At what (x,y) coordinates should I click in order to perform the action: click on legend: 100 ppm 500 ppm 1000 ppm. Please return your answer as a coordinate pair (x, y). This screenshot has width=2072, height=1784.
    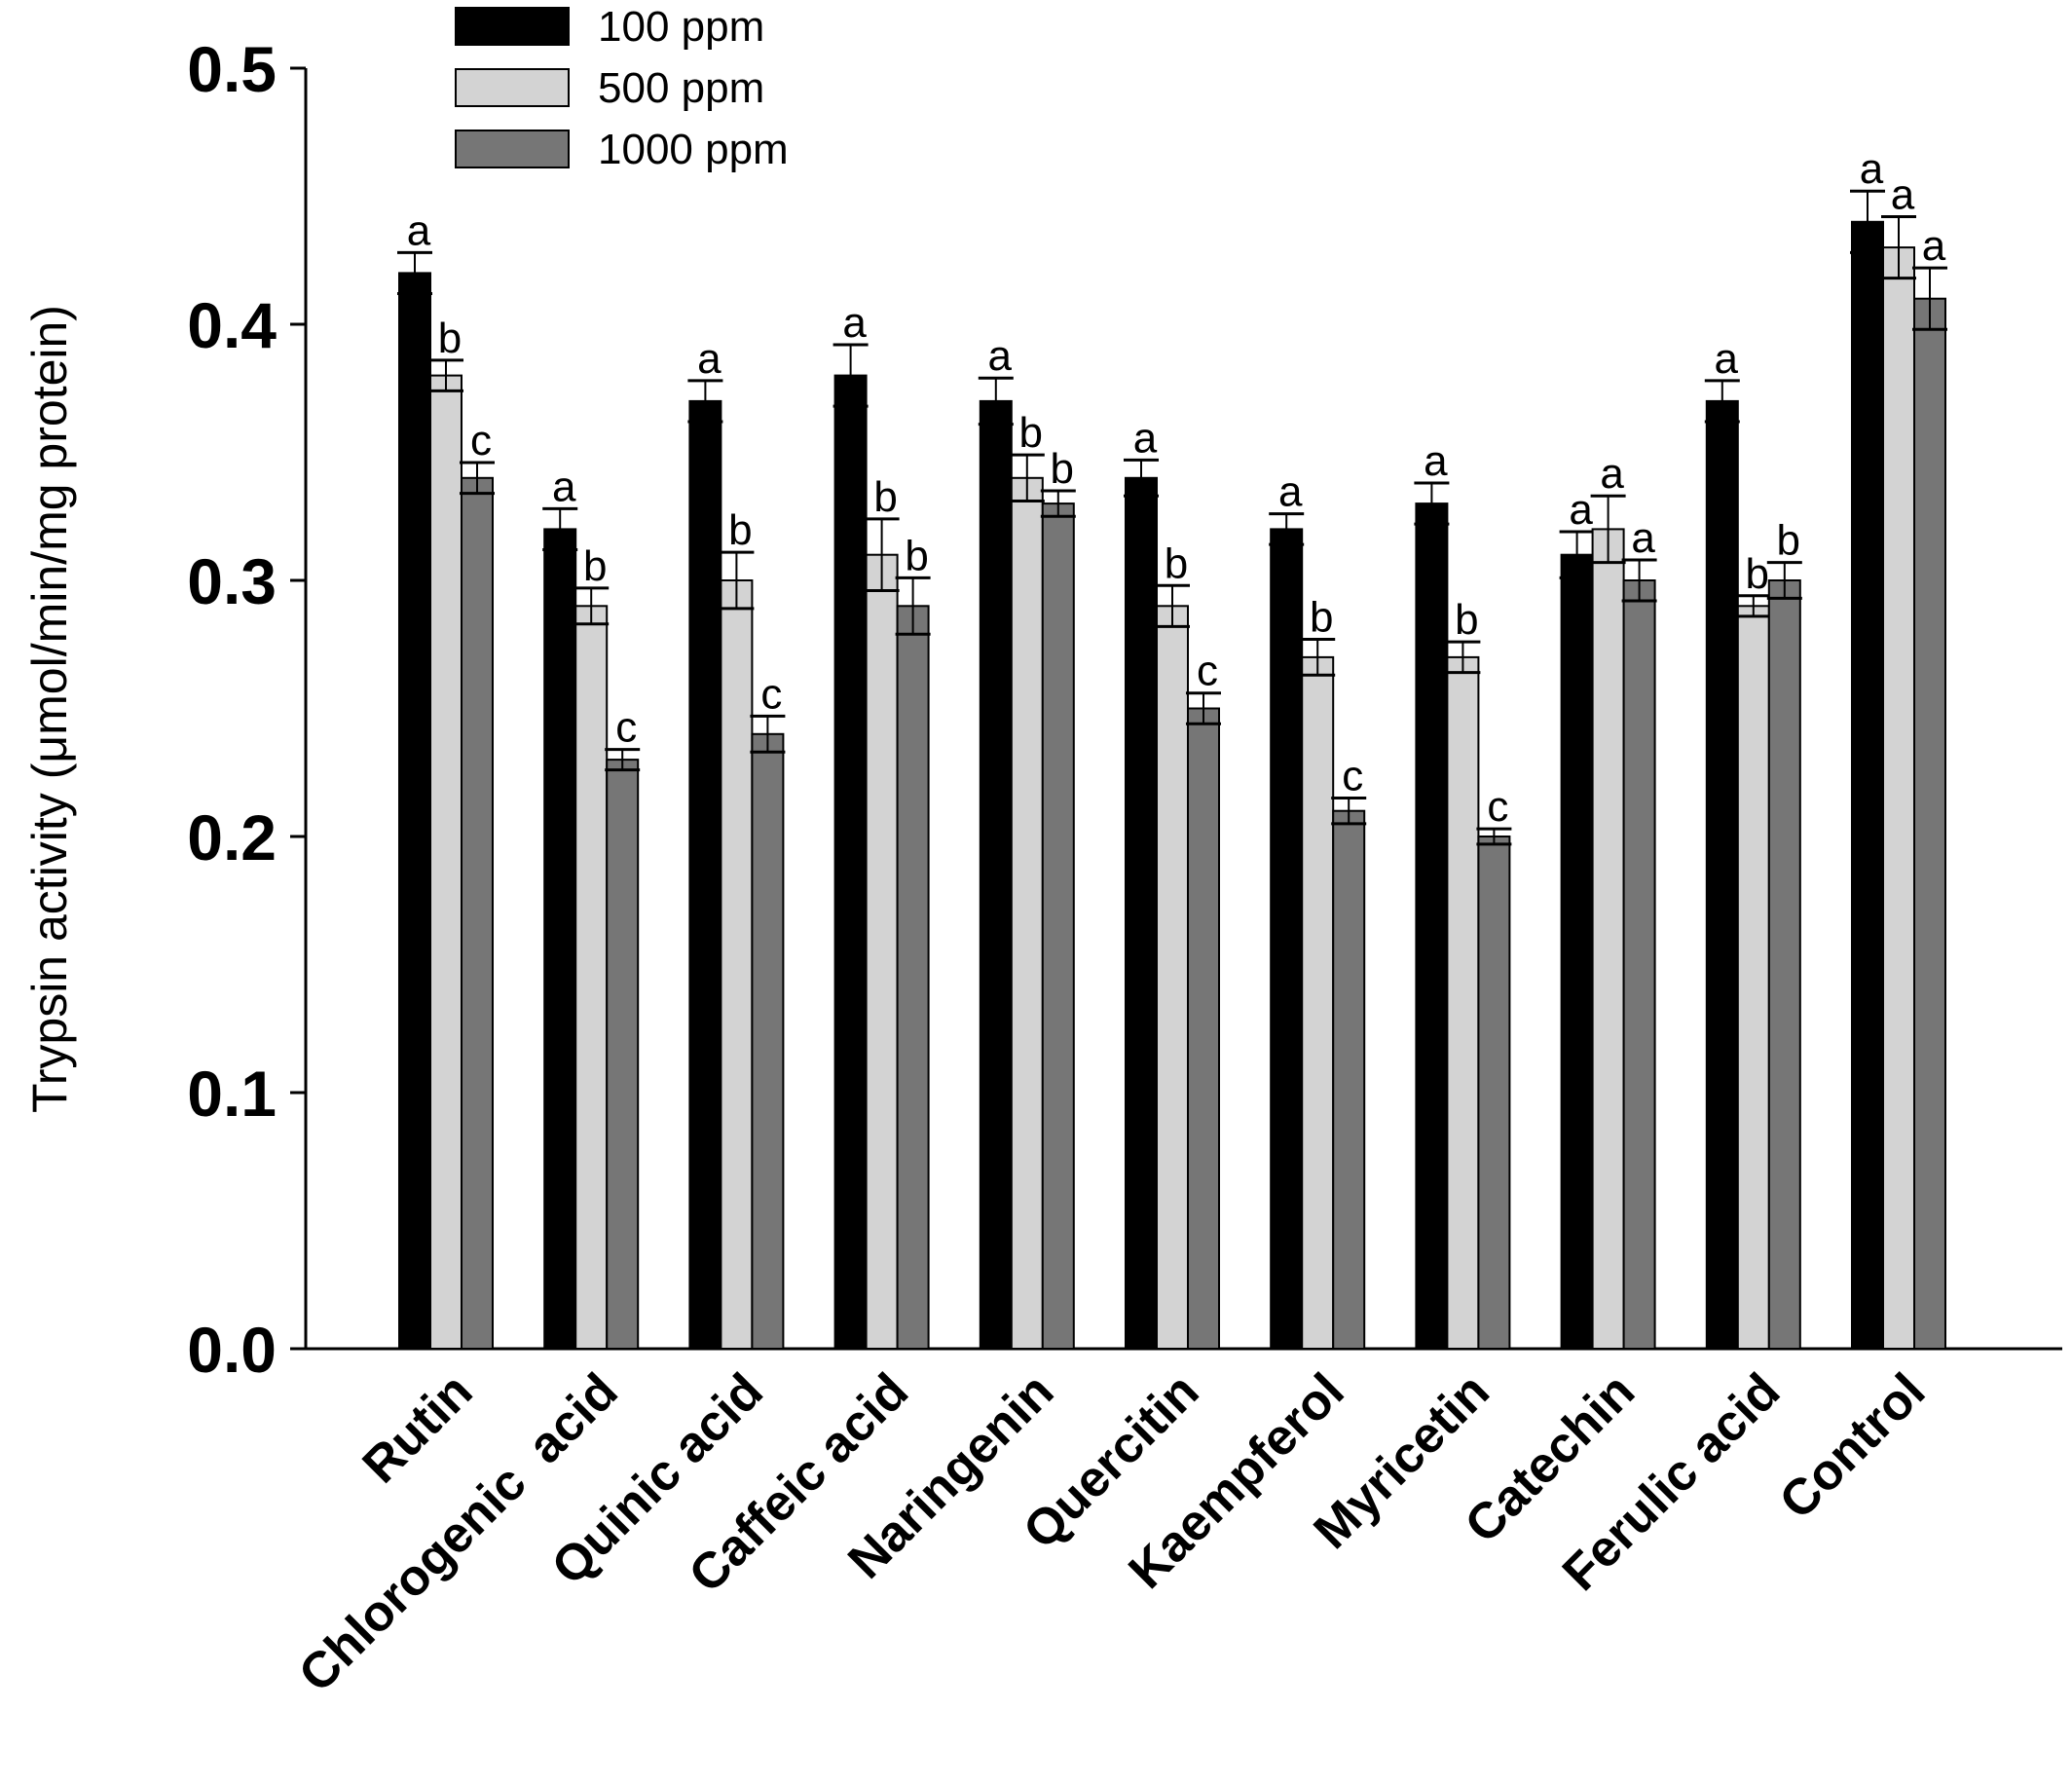
    Looking at the image, I should click on (622, 88).